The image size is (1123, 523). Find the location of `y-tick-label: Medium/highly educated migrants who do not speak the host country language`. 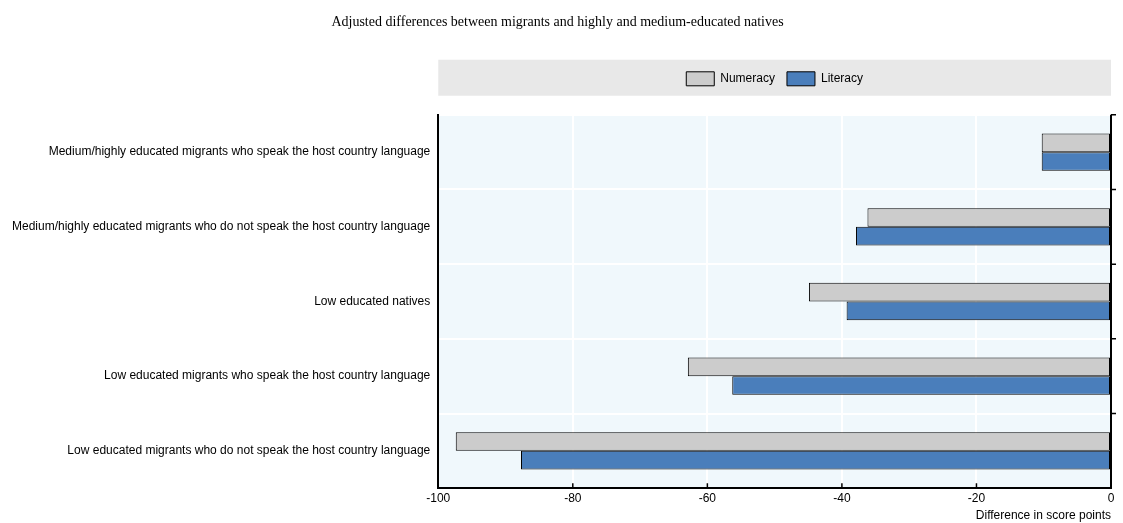

y-tick-label: Medium/highly educated migrants who do not speak the host country language is located at coordinates (221, 226).